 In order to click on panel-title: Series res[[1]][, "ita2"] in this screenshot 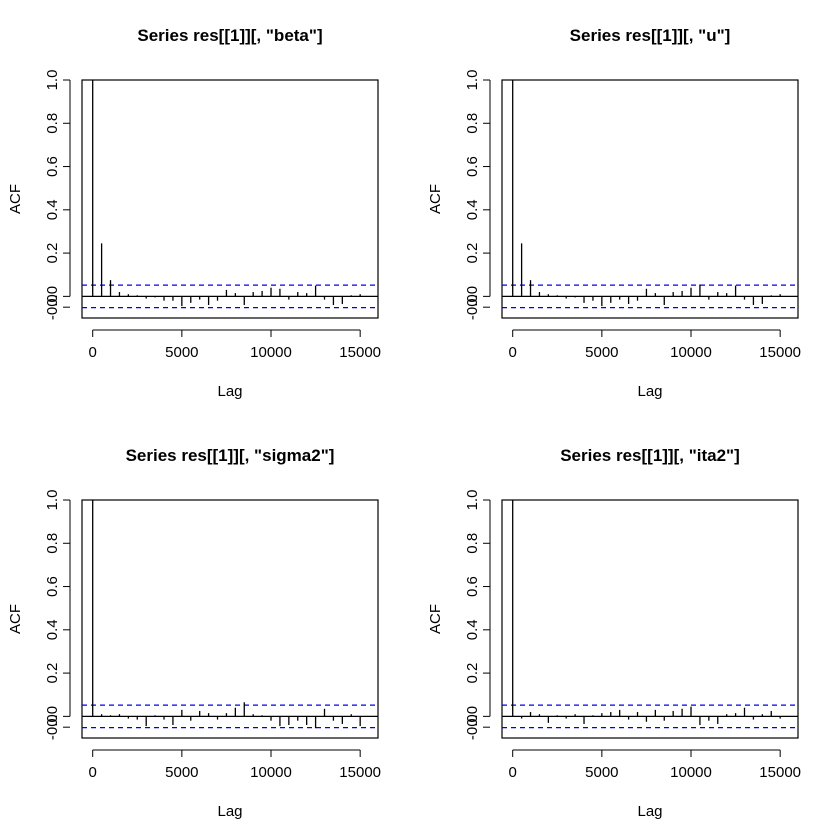, I will do `click(650, 455)`.